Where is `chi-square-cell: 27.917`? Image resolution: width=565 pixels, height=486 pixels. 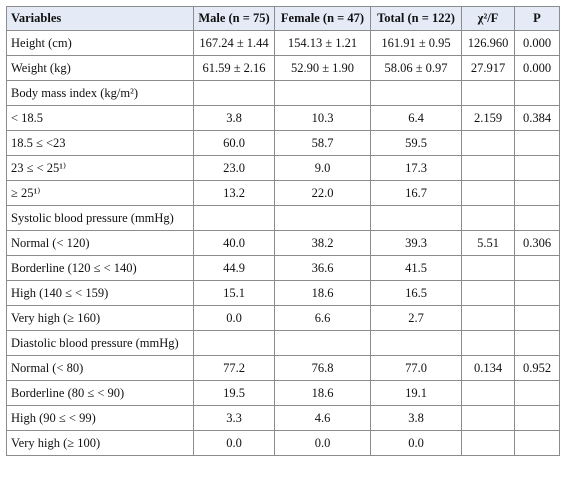
chi-square-cell: 27.917 is located at coordinates (488, 68).